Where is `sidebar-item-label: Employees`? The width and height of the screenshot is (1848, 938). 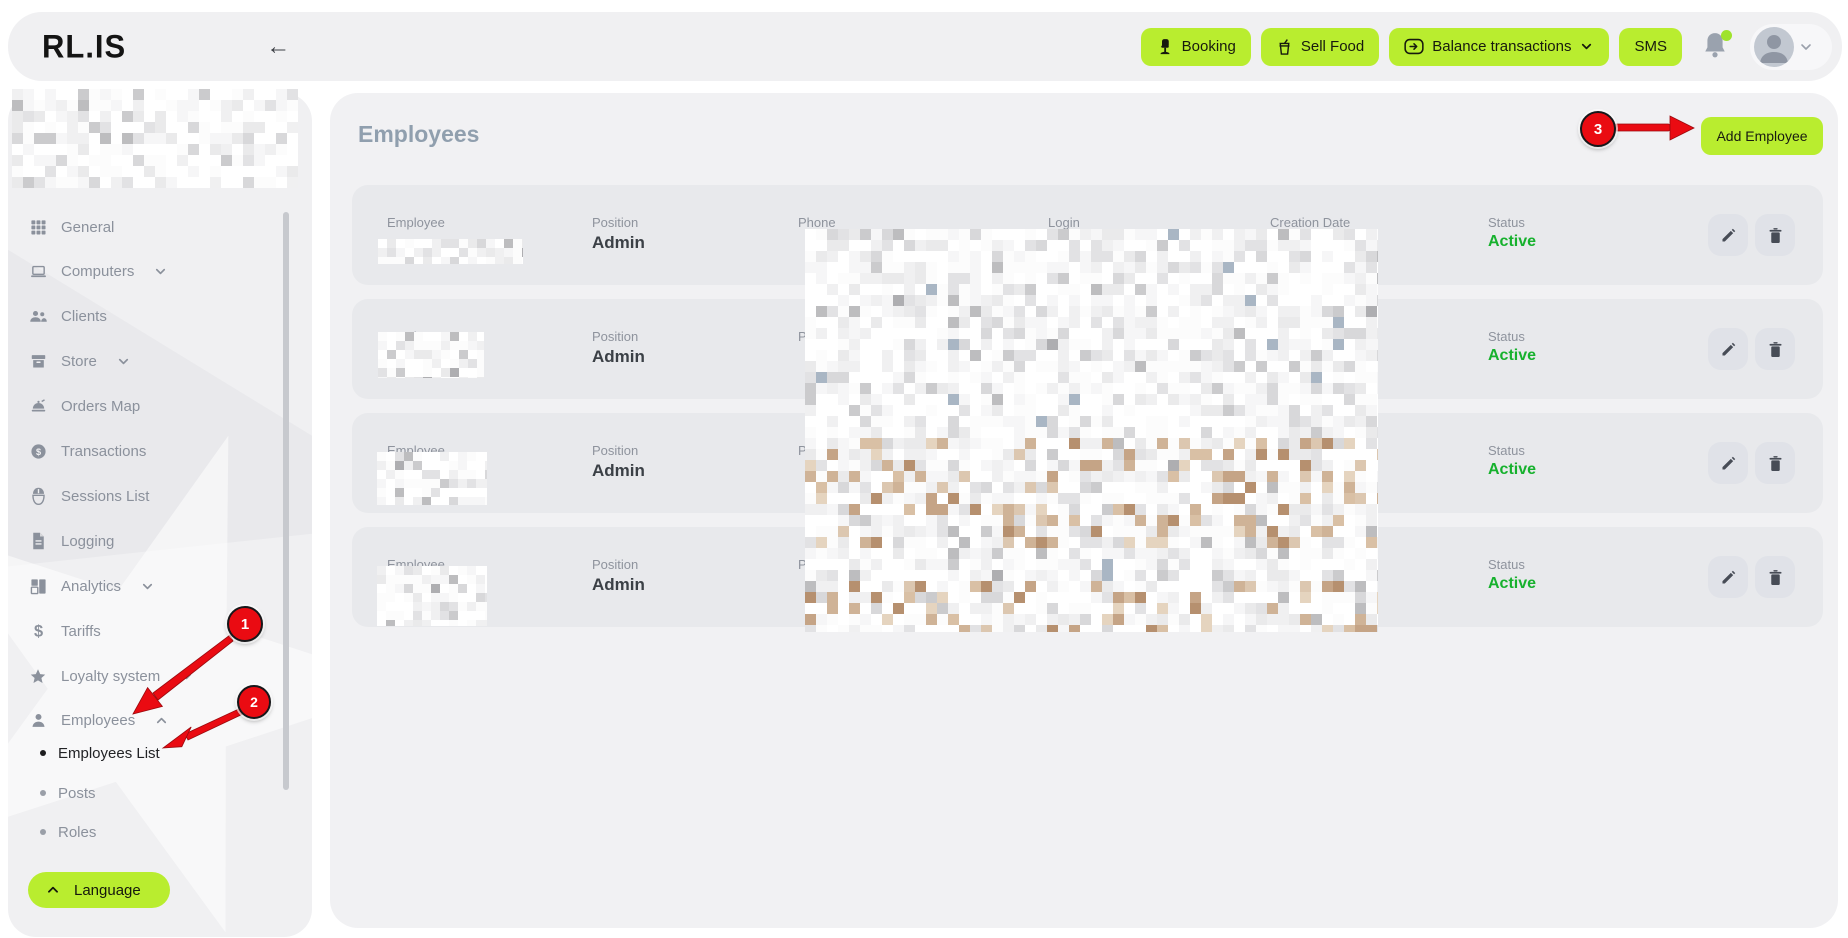
sidebar-item-label: Employees is located at coordinates (98, 720).